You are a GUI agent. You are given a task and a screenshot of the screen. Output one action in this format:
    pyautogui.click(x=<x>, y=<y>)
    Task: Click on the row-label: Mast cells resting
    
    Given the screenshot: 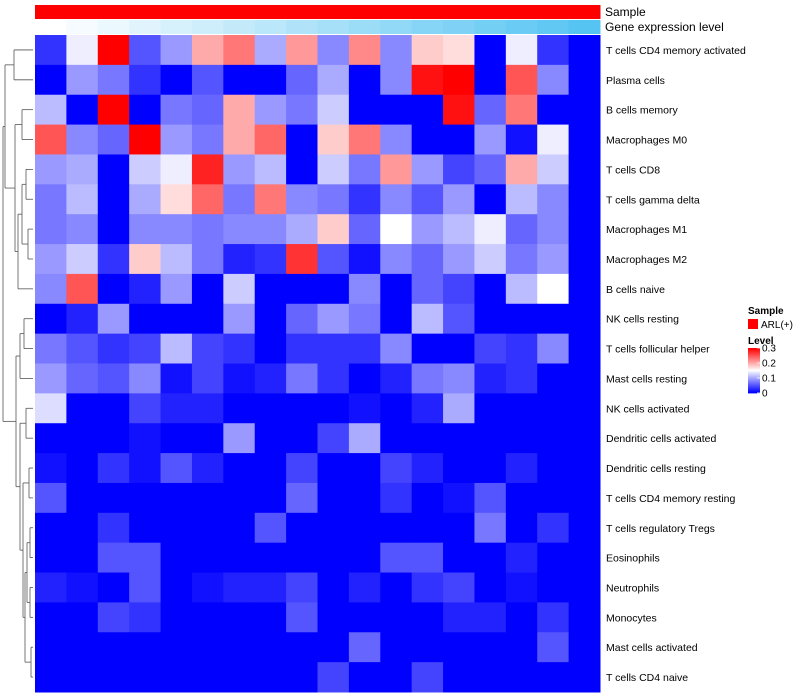 What is the action you would take?
    pyautogui.click(x=646, y=379)
    